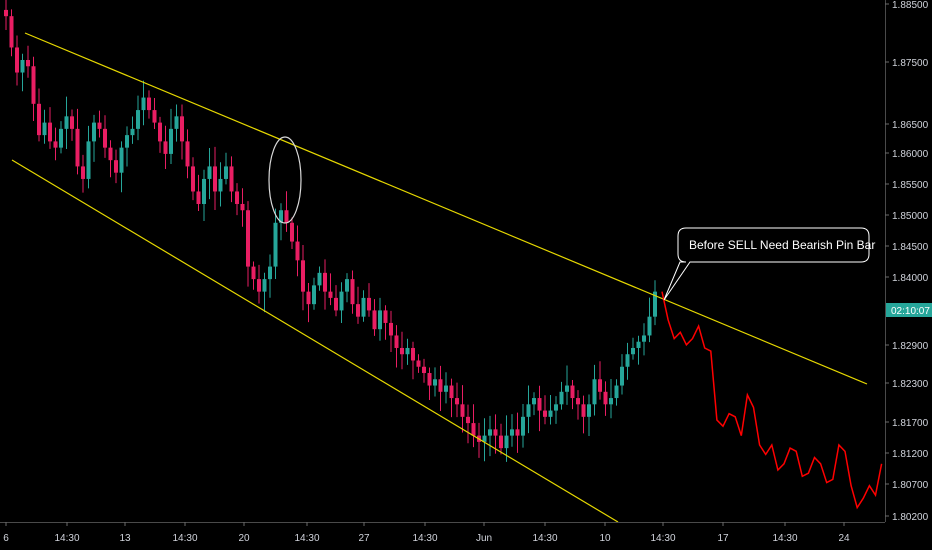 The image size is (932, 550). What do you see at coordinates (910, 247) in the screenshot?
I see `price-tick-label: 1.84500` at bounding box center [910, 247].